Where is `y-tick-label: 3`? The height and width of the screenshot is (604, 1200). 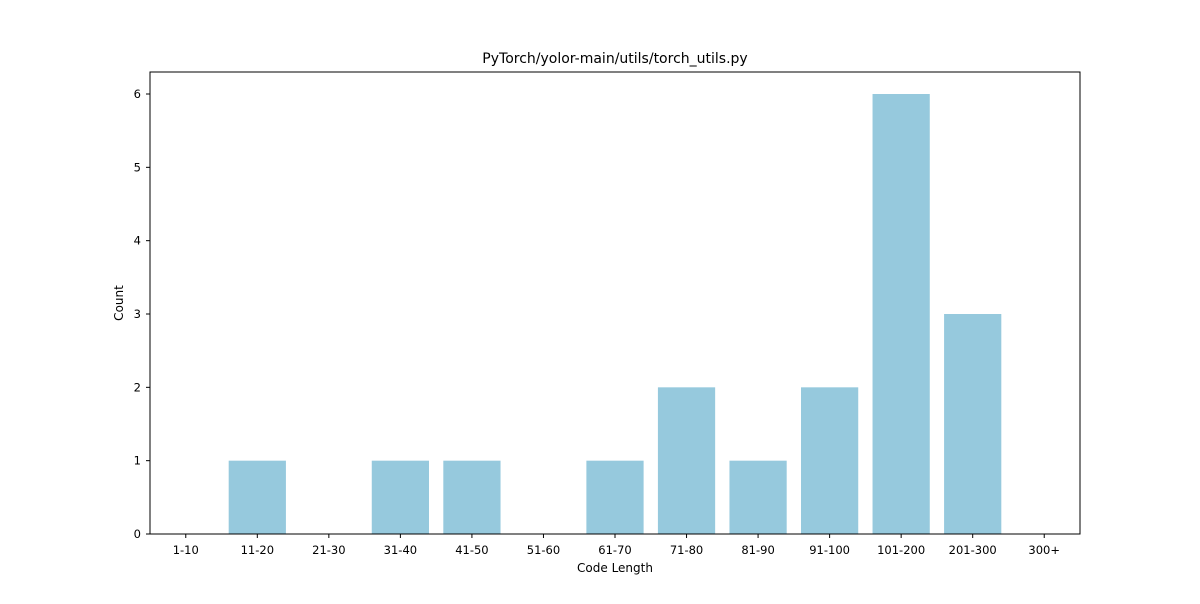 y-tick-label: 3 is located at coordinates (137, 314).